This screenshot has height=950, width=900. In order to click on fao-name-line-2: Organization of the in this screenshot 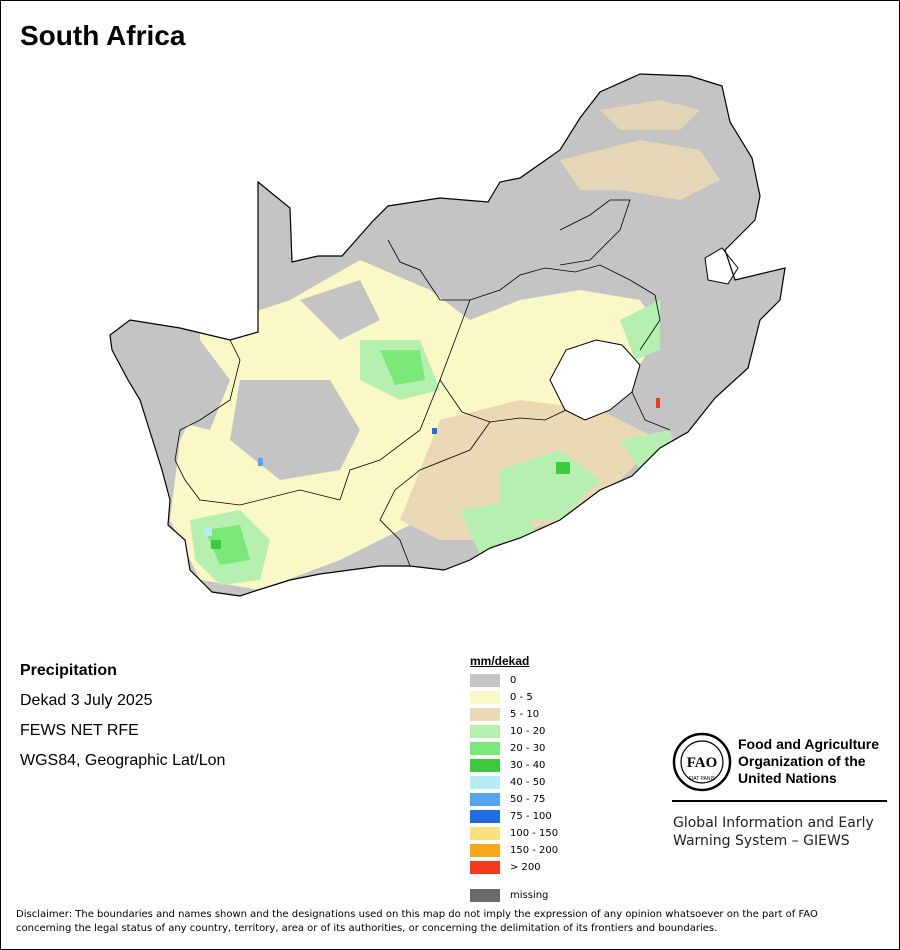, I will do `click(802, 761)`.